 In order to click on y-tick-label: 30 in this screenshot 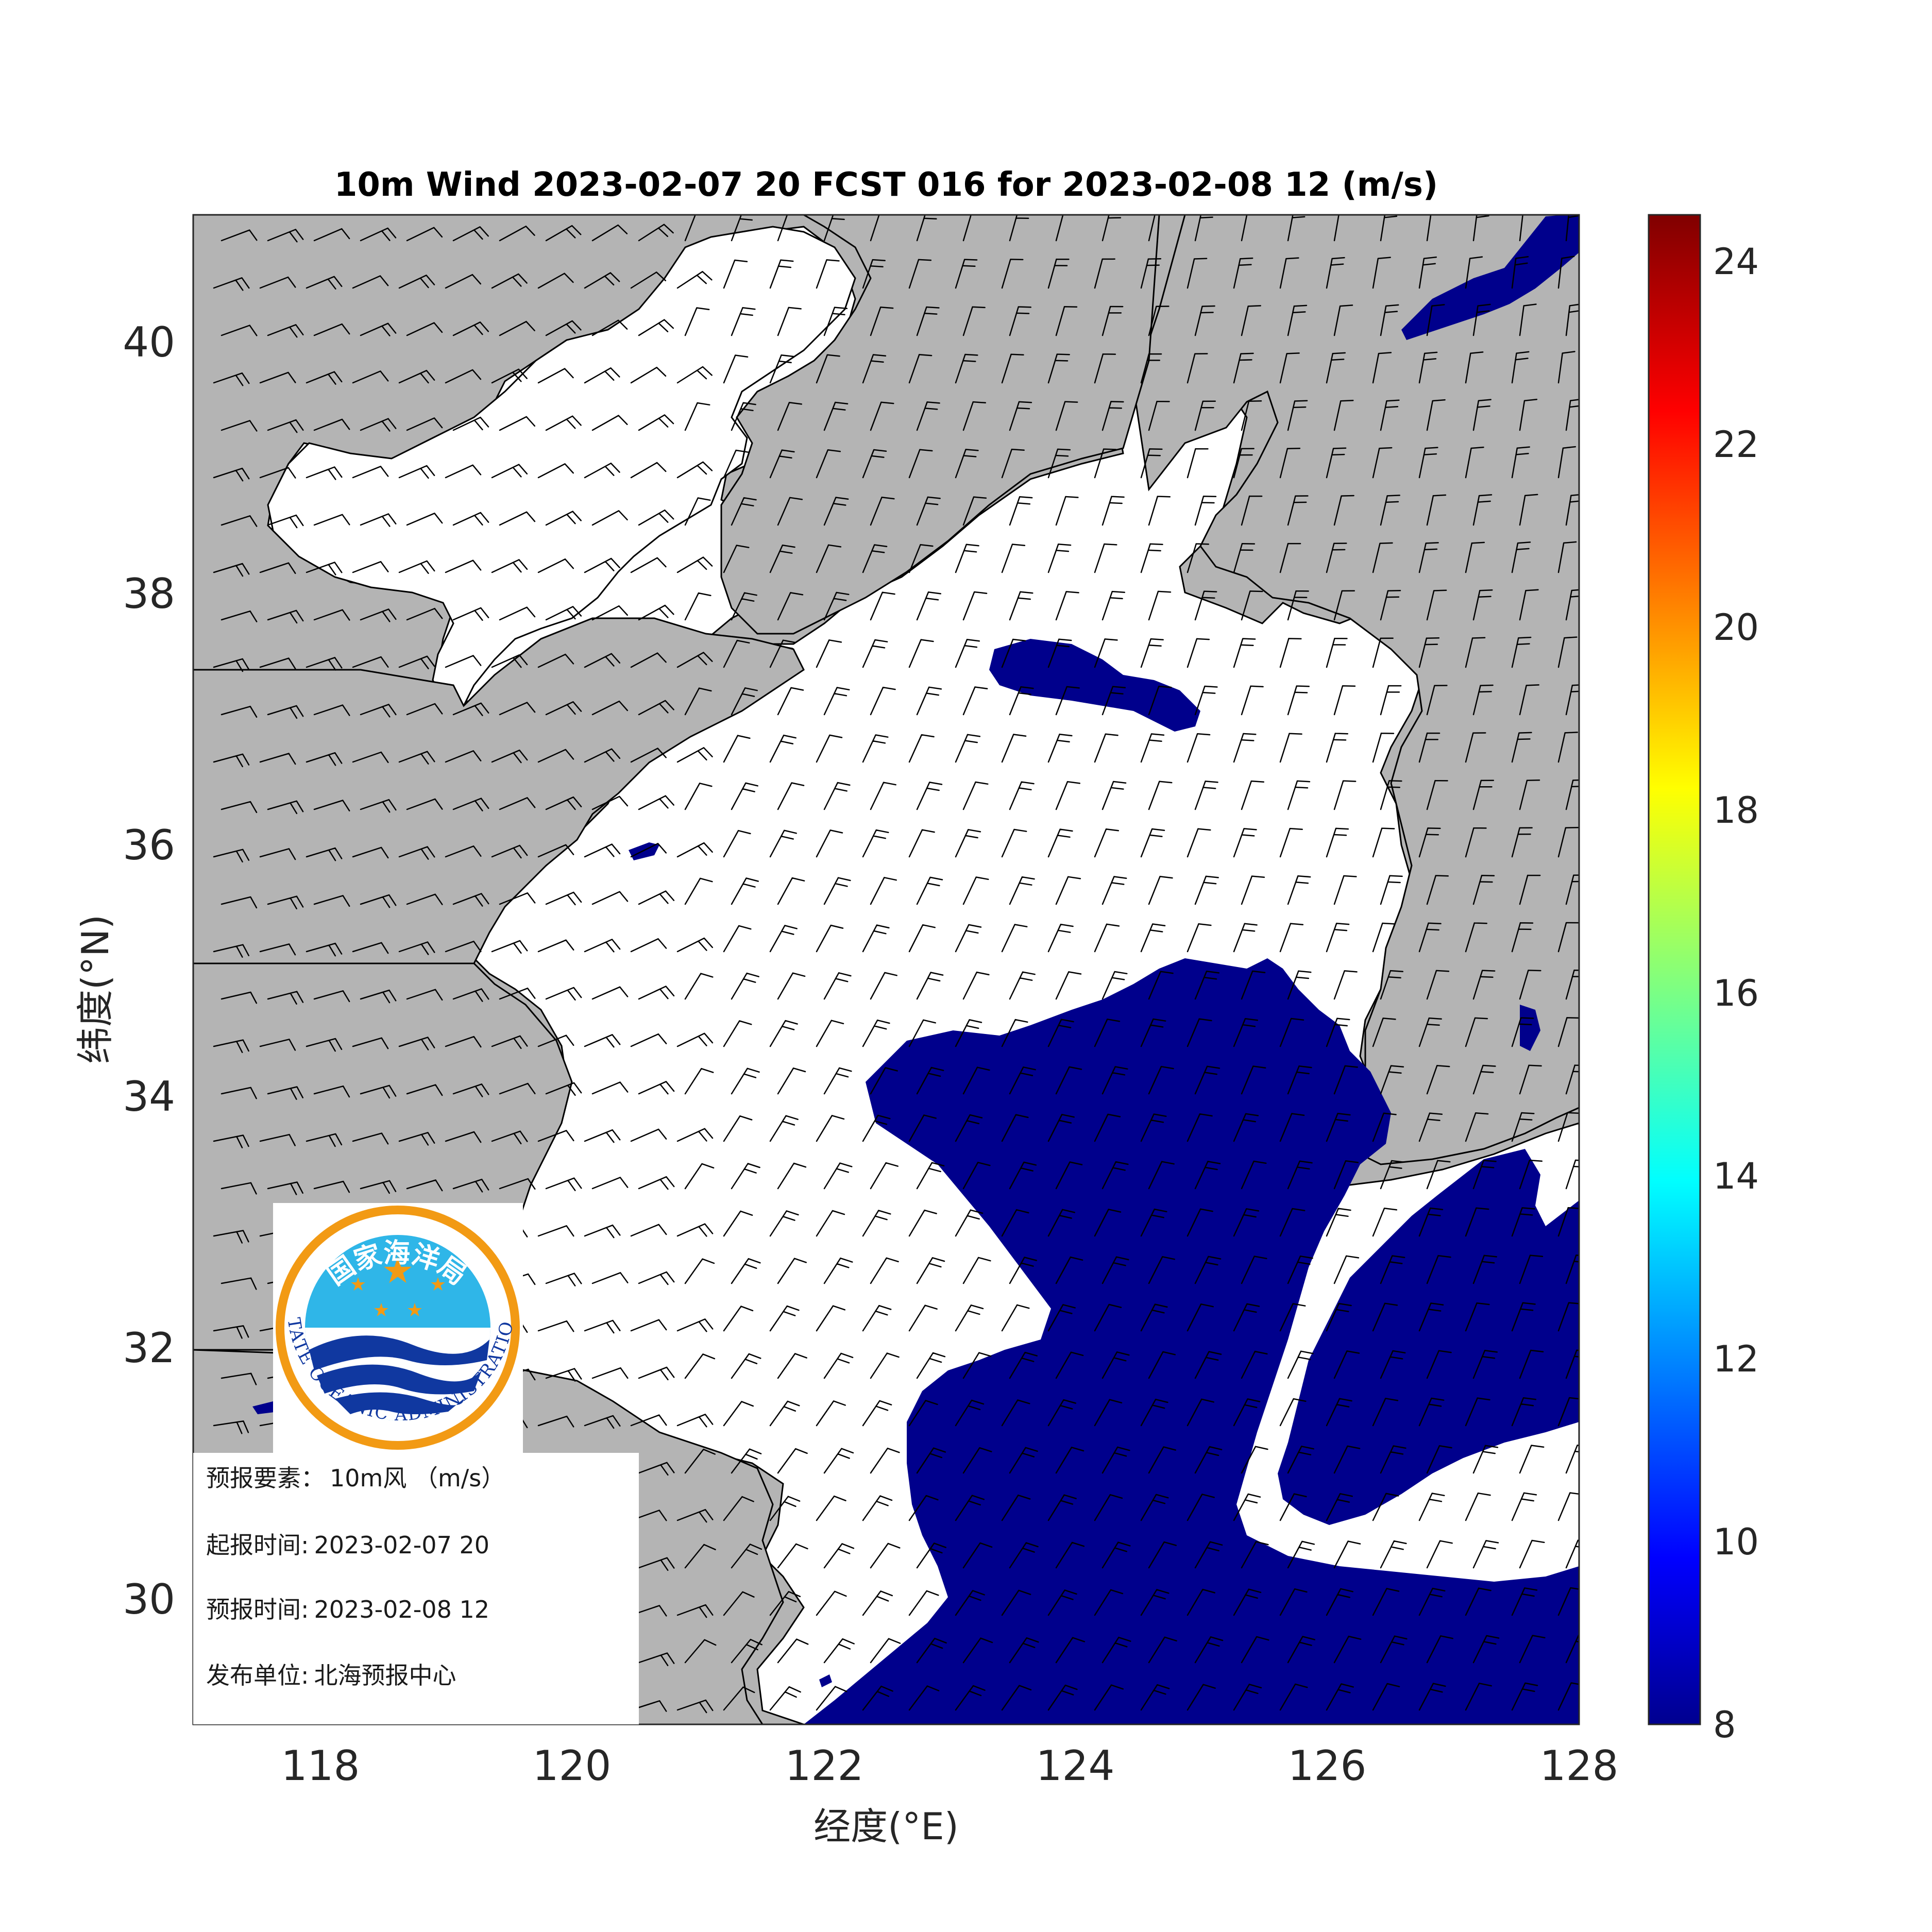, I will do `click(149, 1599)`.